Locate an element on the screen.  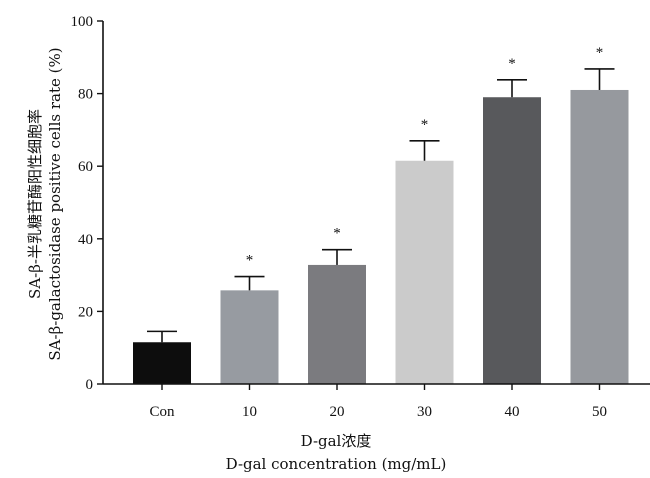
y-tick-label-60: 60 is located at coordinates (85, 167).